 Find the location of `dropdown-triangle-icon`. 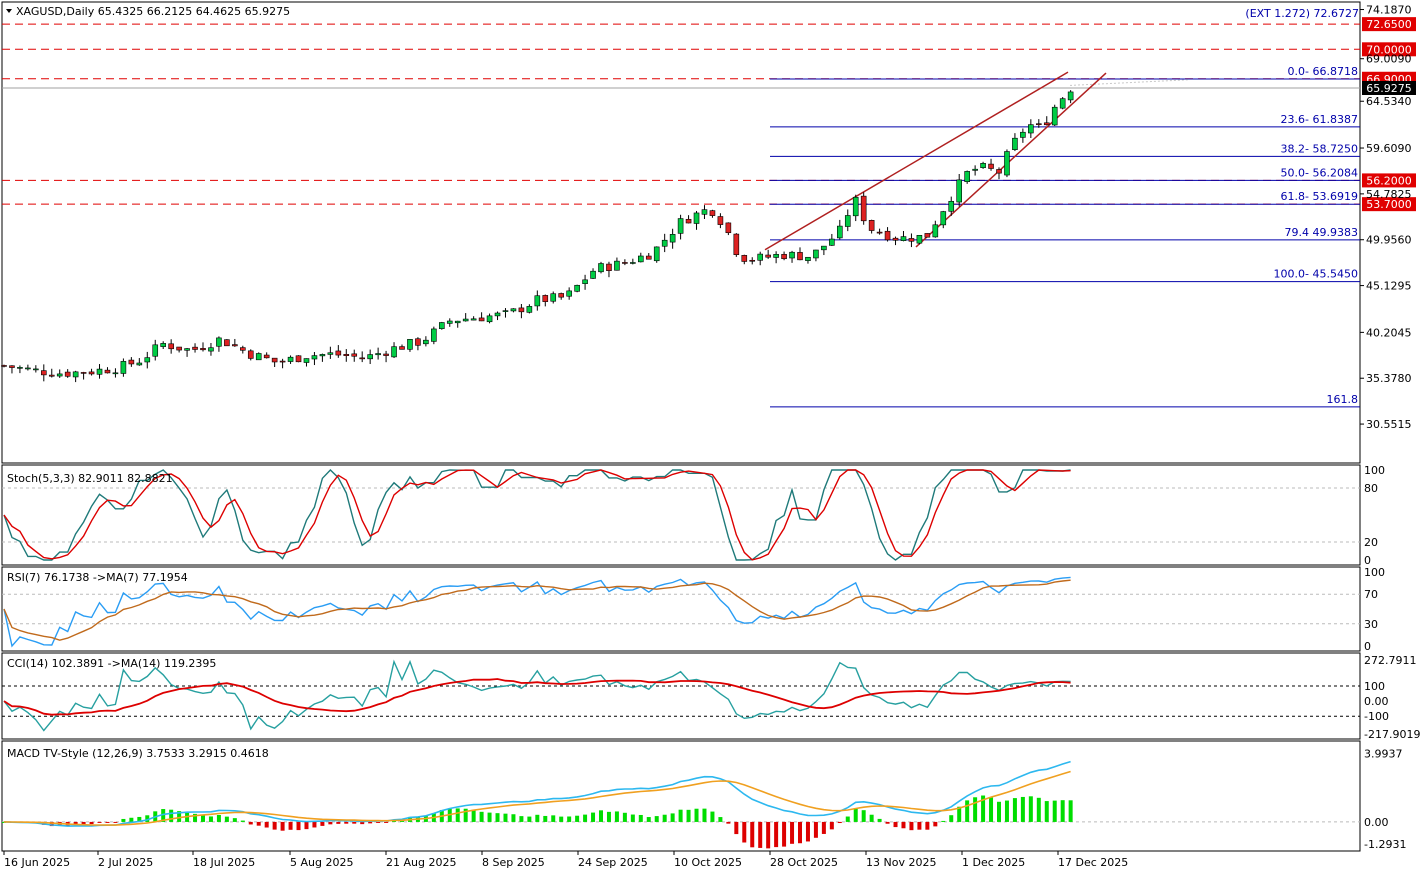

dropdown-triangle-icon is located at coordinates (9, 11).